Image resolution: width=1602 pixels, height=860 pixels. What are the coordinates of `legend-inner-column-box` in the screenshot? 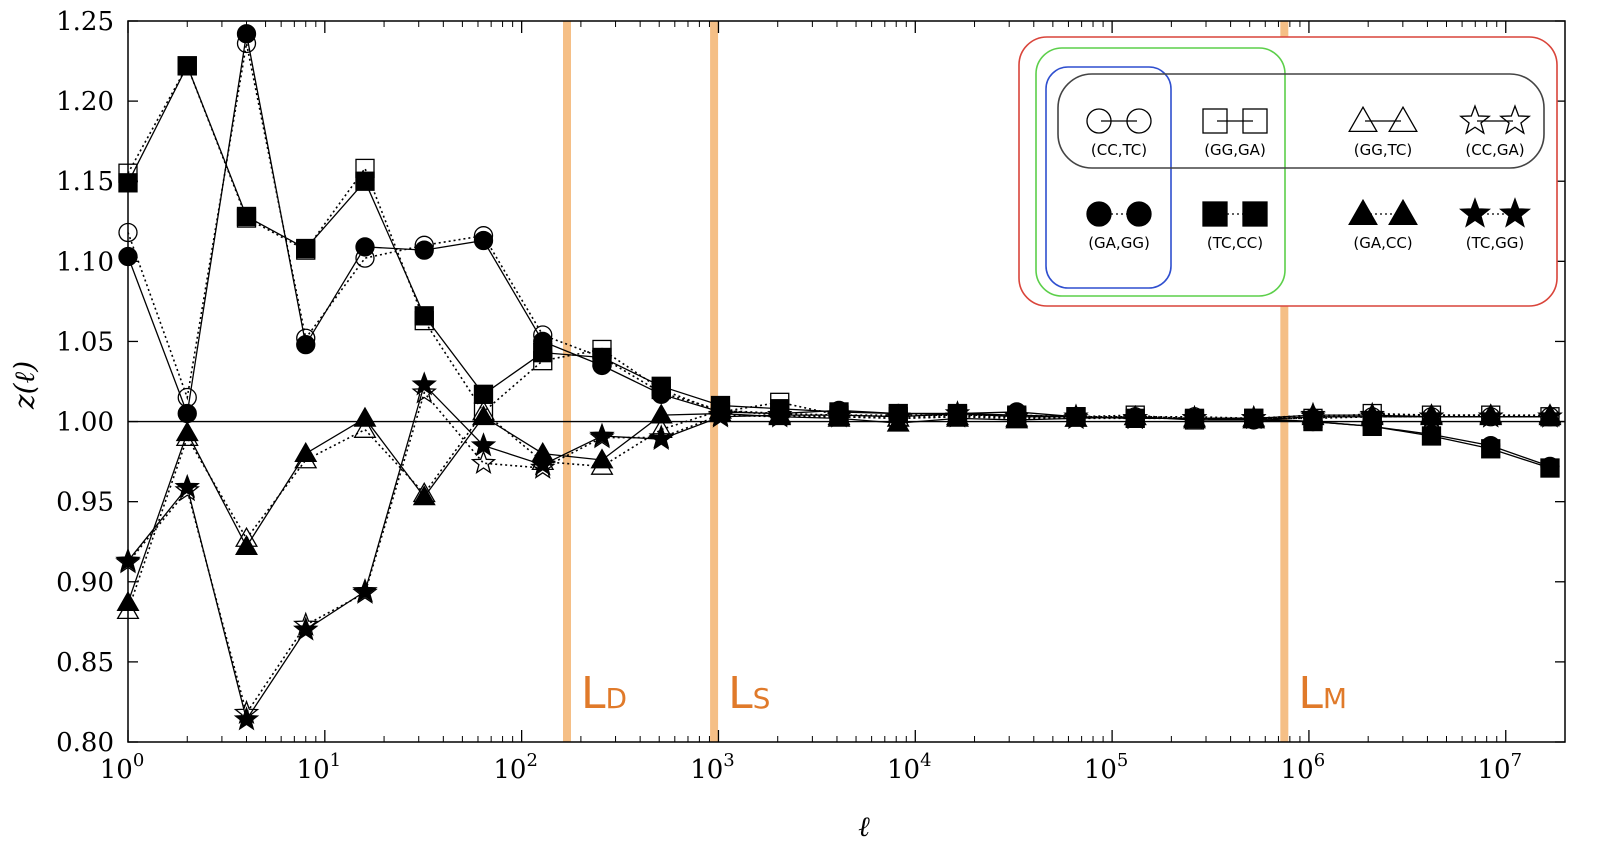 It's located at (1108, 177).